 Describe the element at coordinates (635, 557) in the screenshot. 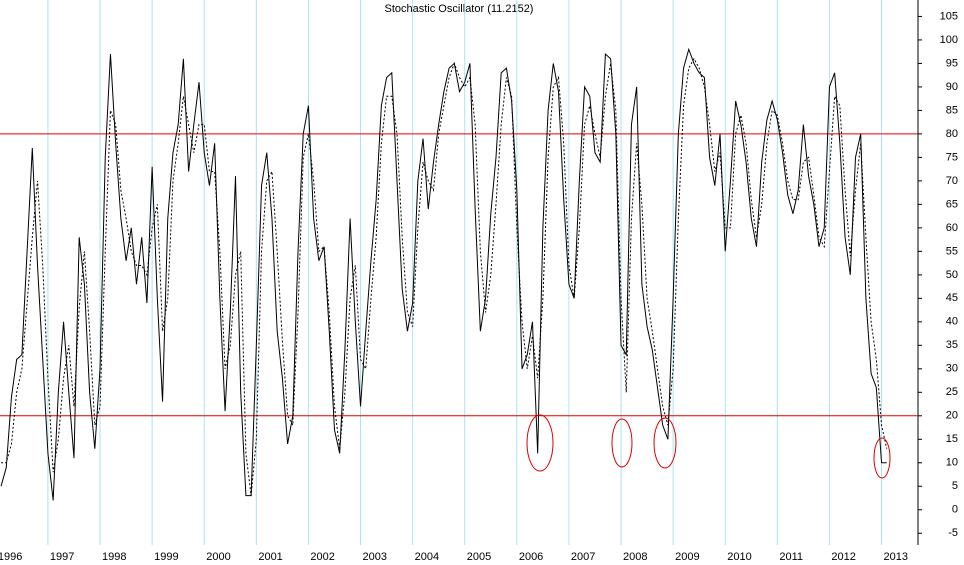

I see `x-tick-label: 2008` at that location.